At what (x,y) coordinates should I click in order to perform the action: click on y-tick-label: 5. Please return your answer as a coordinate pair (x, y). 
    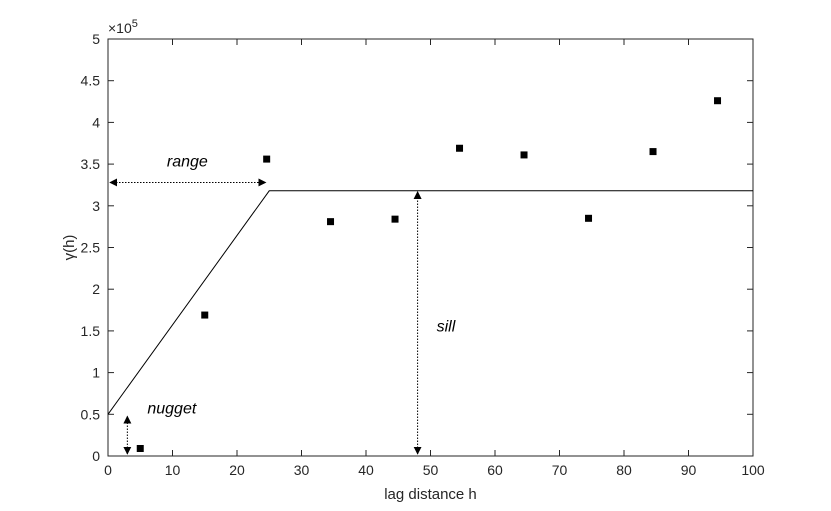
    Looking at the image, I should click on (96, 39).